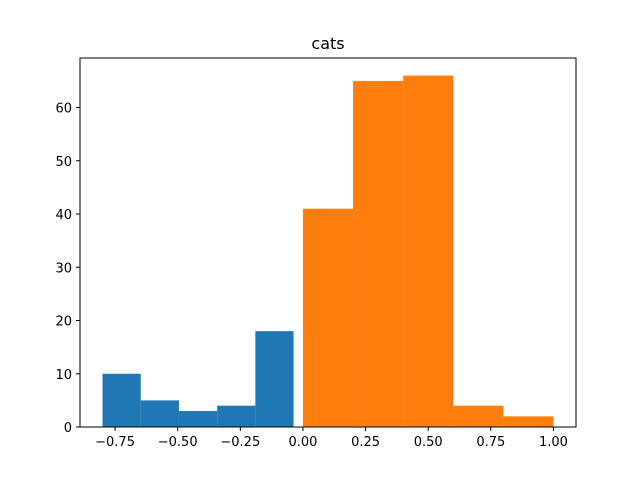  I want to click on histogram-bar-s1-b3, so click(478, 416).